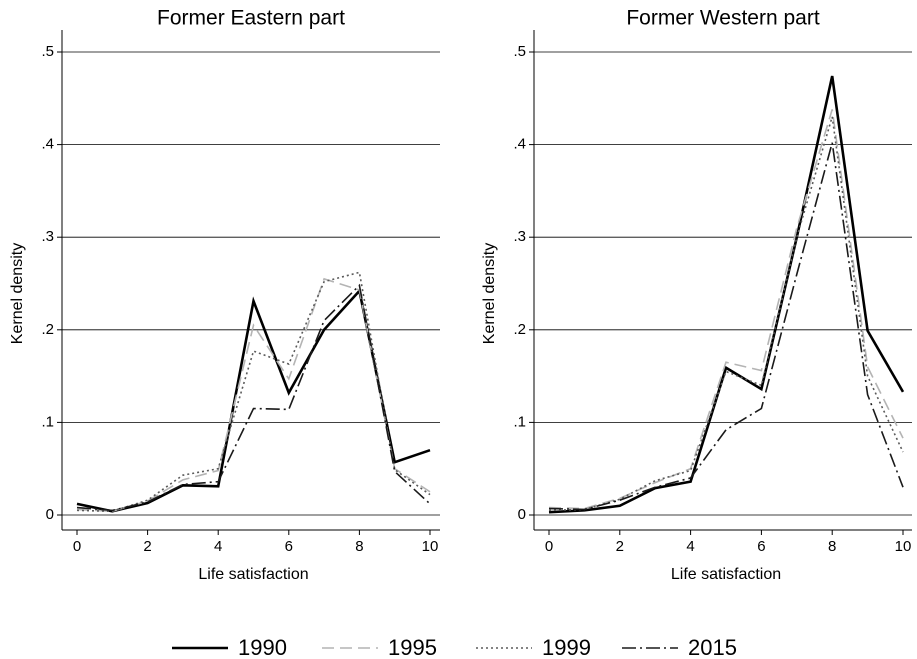 The image size is (917, 659). I want to click on legend-label: 2015, so click(712, 647).